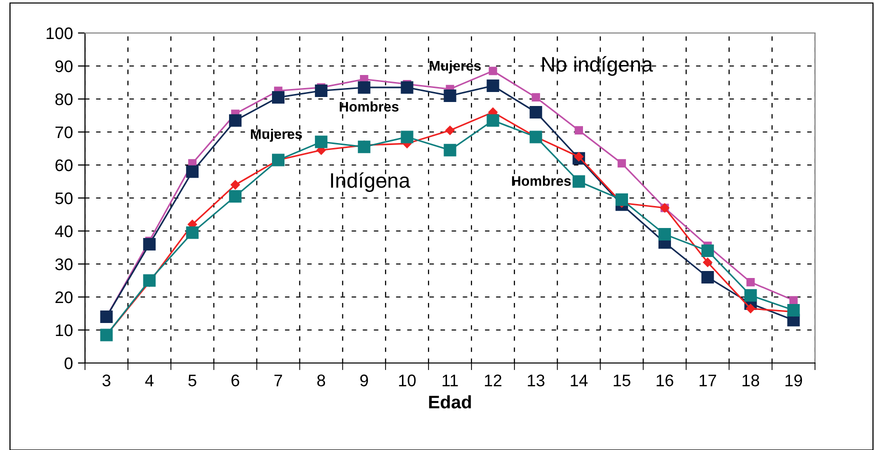  I want to click on x-tick-label: 17, so click(708, 380).